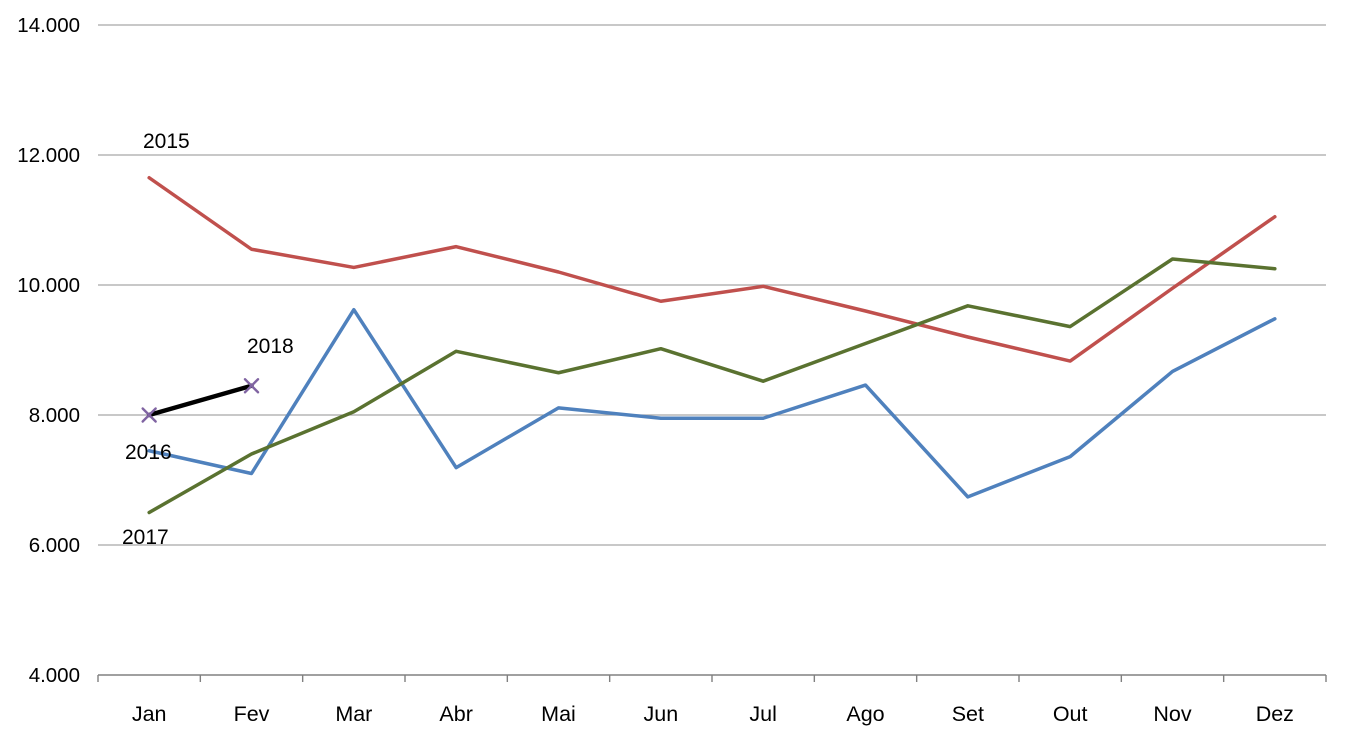 This screenshot has width=1350, height=743. Describe the element at coordinates (149, 714) in the screenshot. I see `x-tick-label: Jan` at that location.